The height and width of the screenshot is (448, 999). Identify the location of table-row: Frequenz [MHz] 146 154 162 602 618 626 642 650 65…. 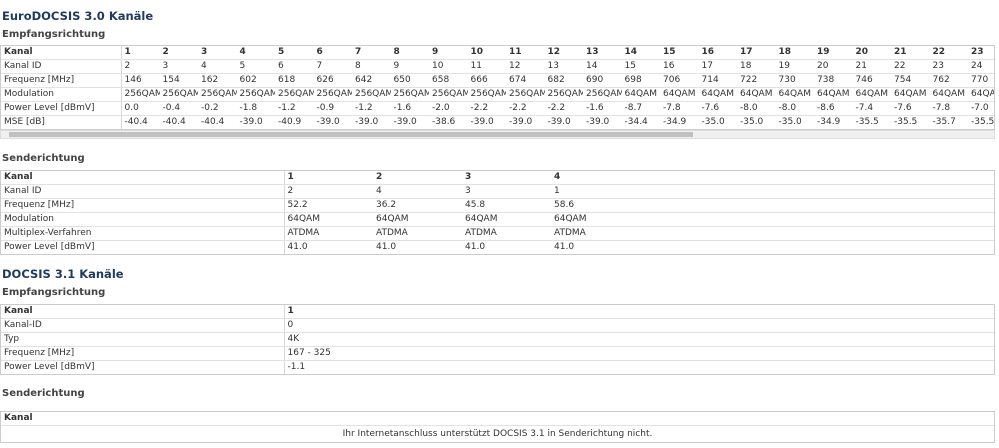
(497, 80).